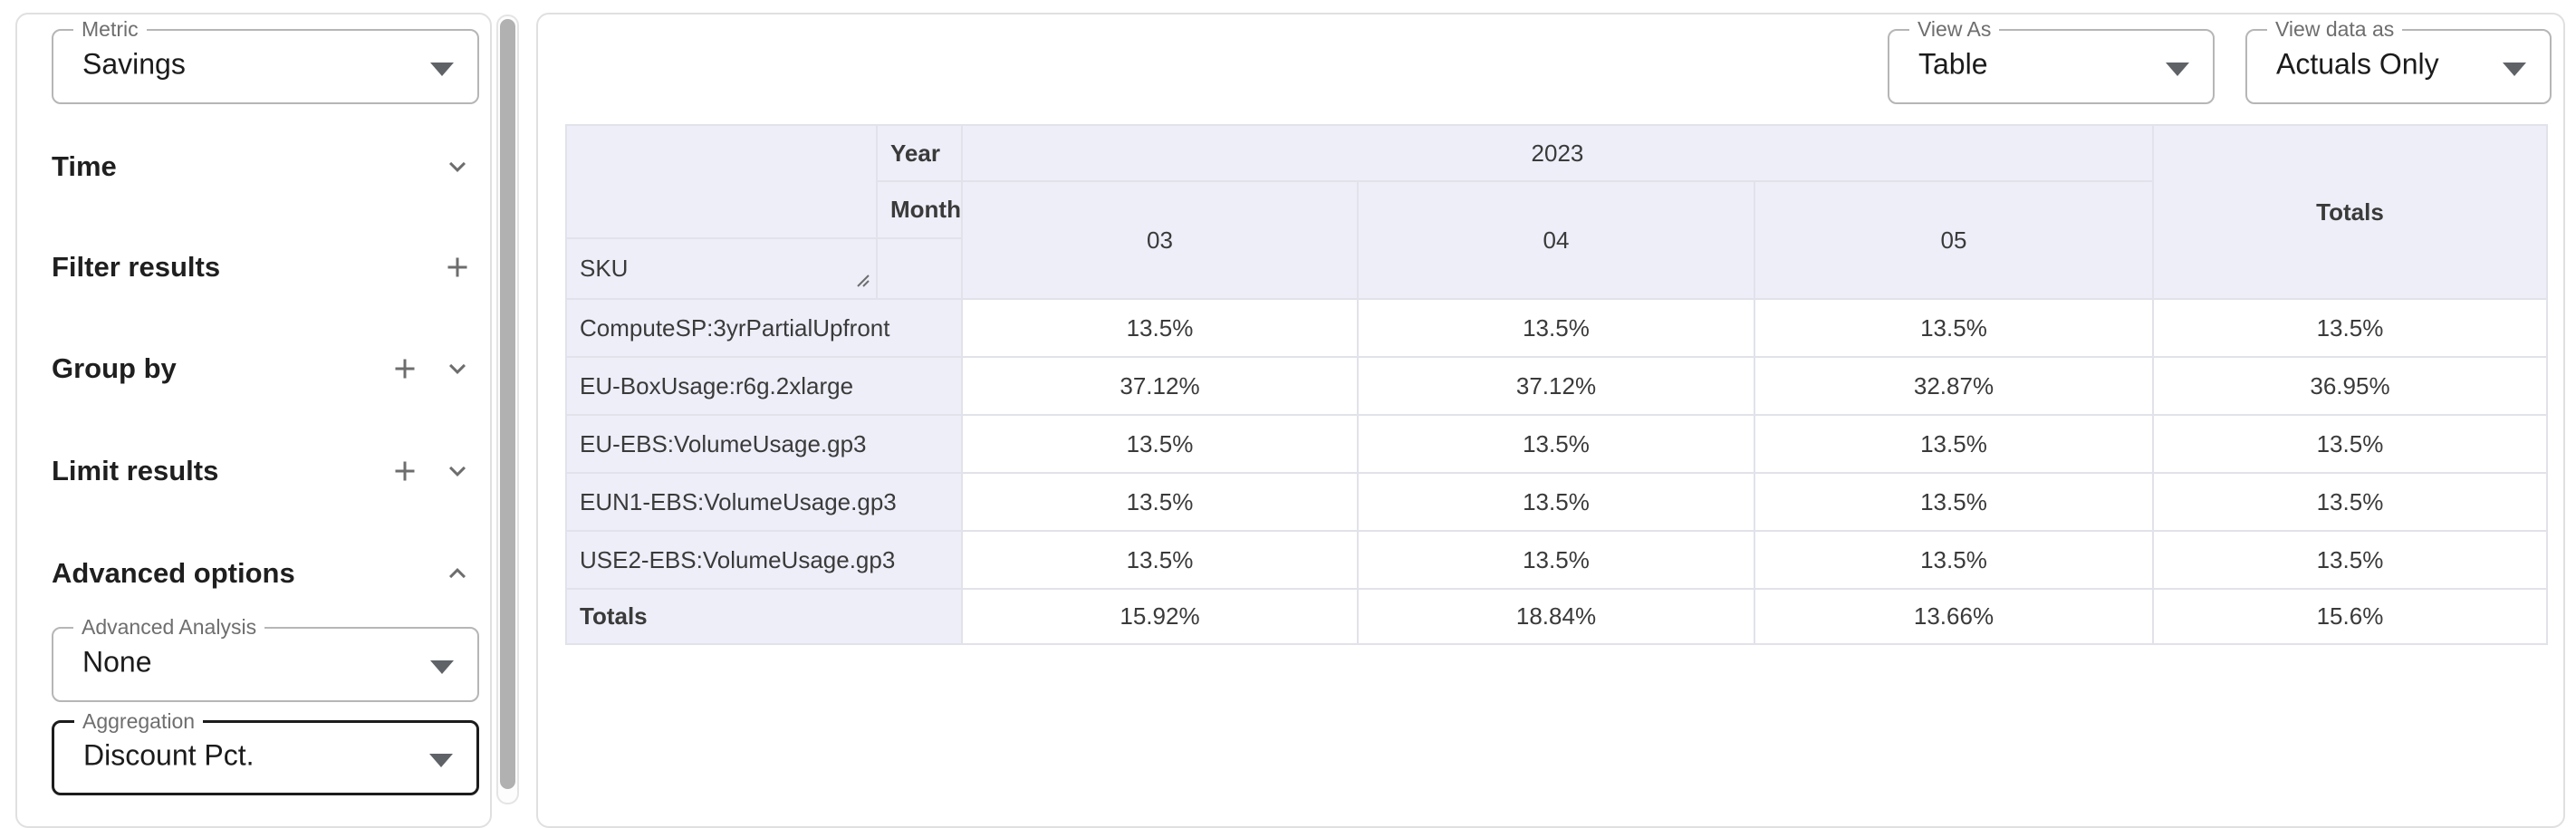 The image size is (2576, 828). I want to click on sku-header-row: SKU, so click(1556, 268).